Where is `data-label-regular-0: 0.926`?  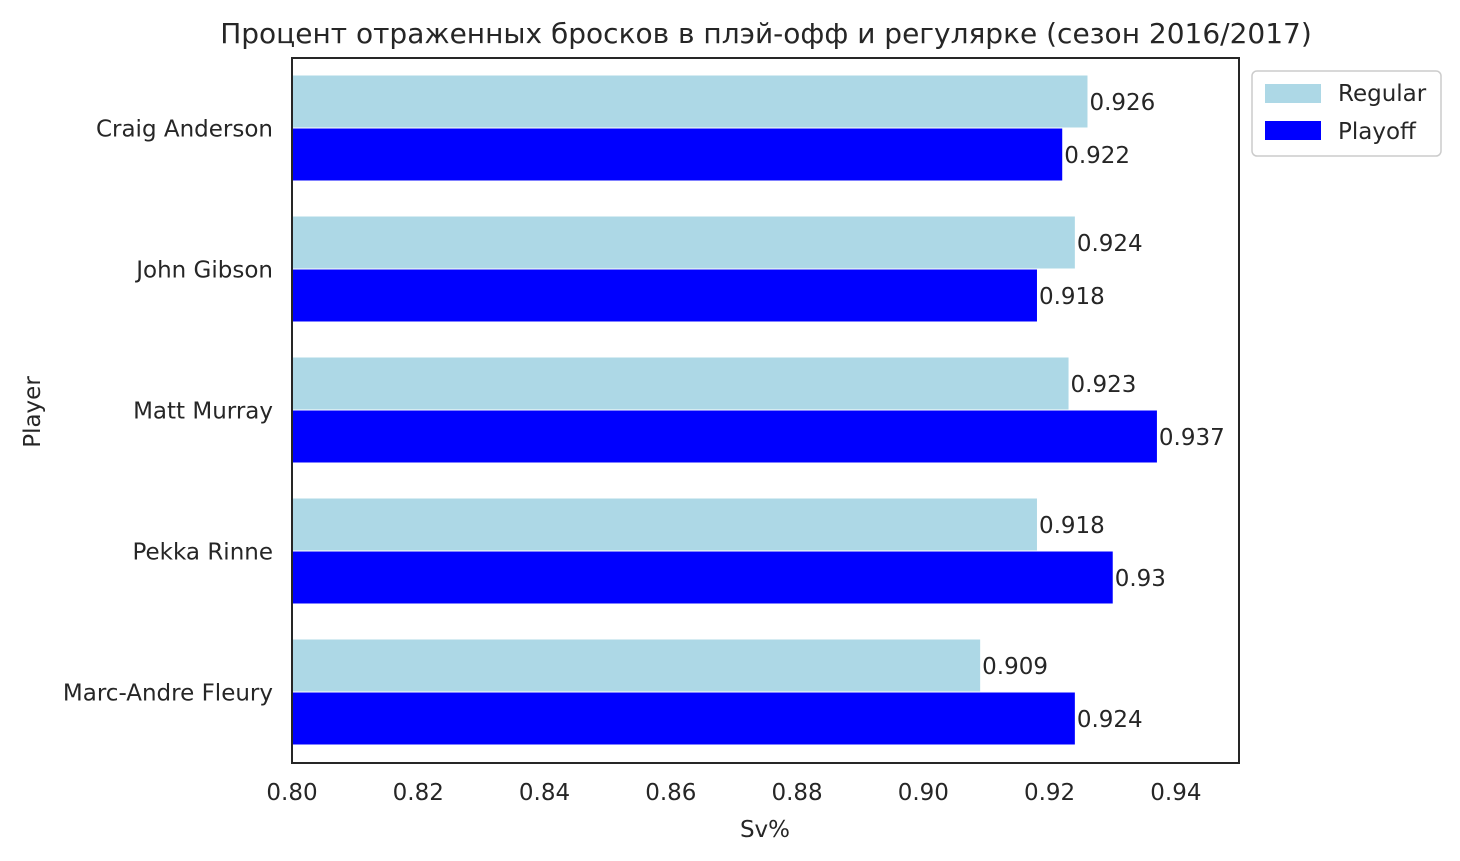 data-label-regular-0: 0.926 is located at coordinates (1122, 103).